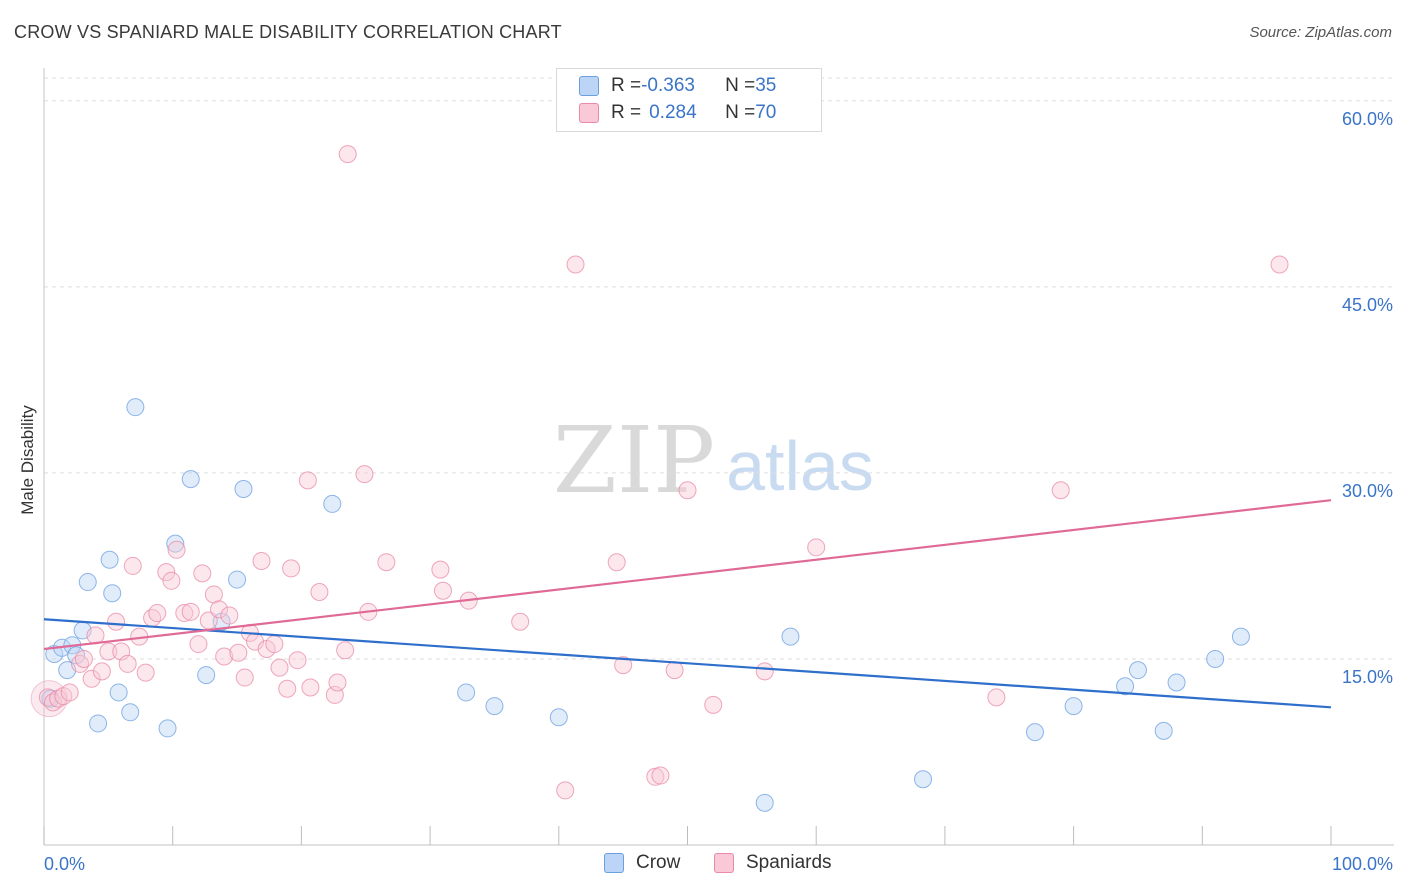 The image size is (1406, 892). What do you see at coordinates (766, 112) in the screenshot?
I see `legend-n-value: 70` at bounding box center [766, 112].